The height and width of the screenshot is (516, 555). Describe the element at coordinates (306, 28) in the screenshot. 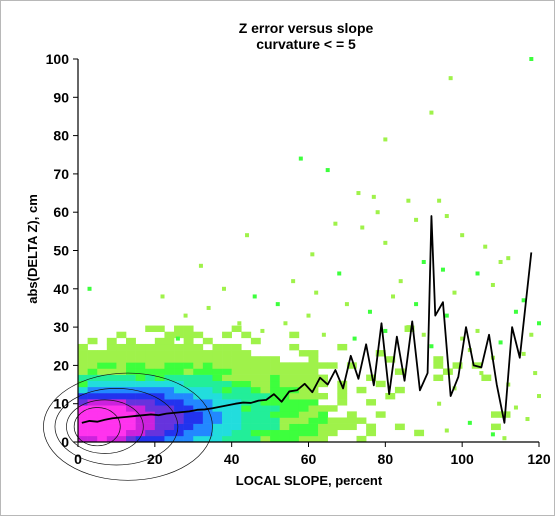

I see `chart-title: Z error versus slope` at that location.